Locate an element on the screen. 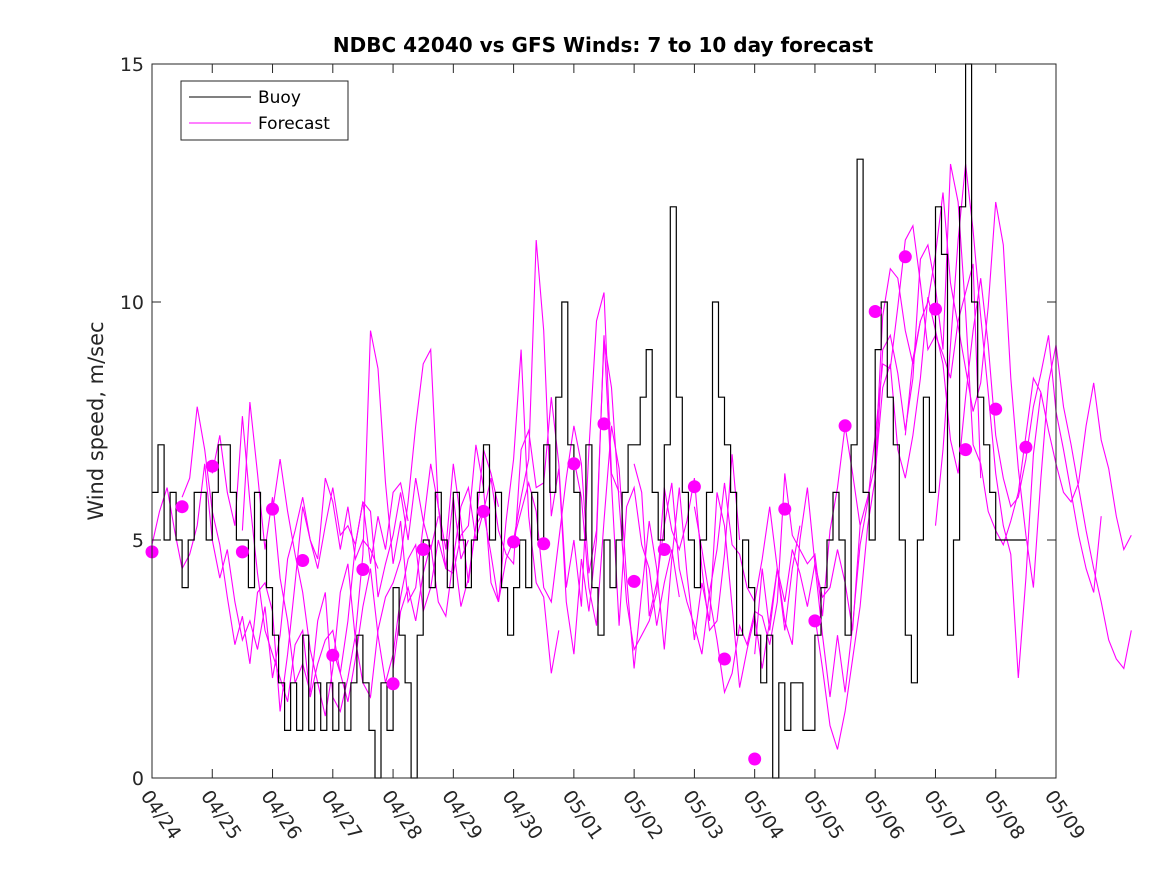  legend-box is located at coordinates (264, 110).